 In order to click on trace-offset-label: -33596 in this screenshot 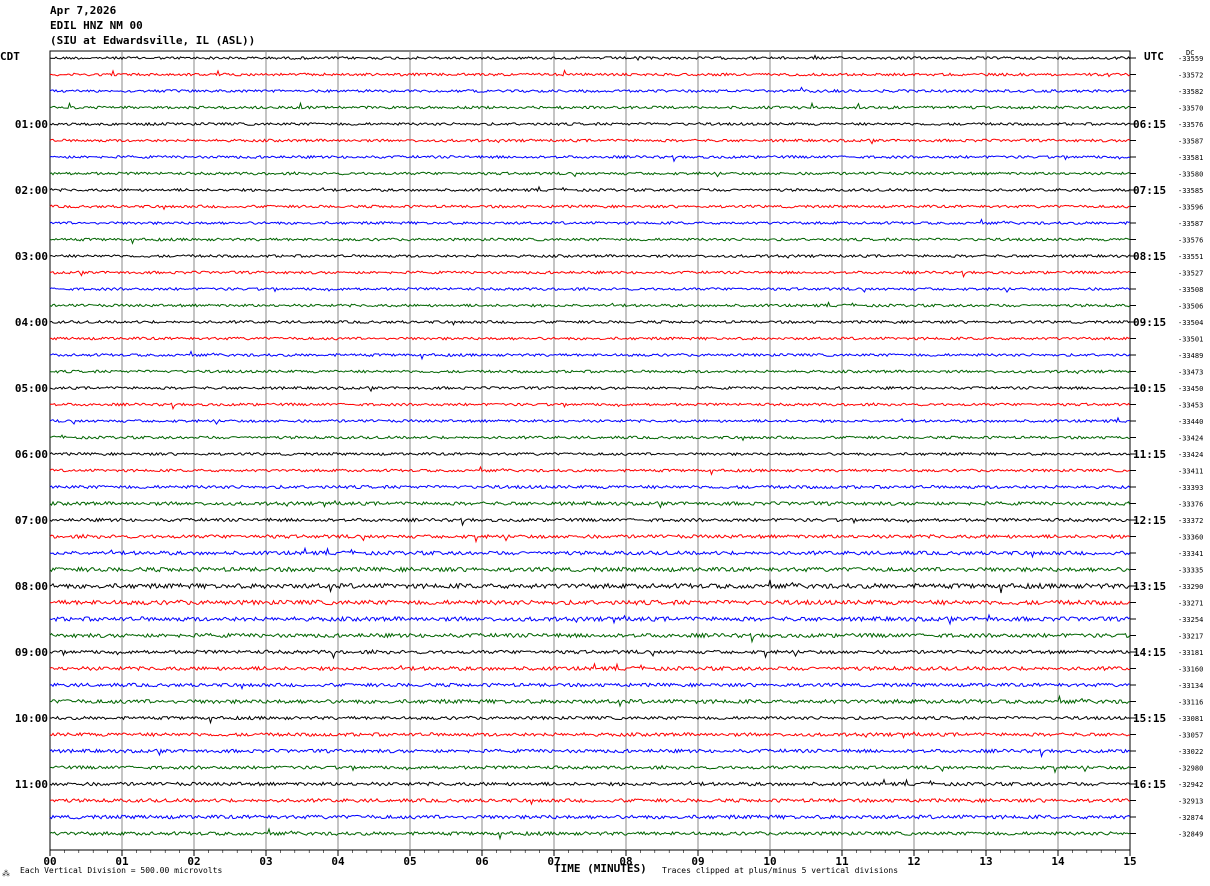, I will do `click(1190, 208)`.